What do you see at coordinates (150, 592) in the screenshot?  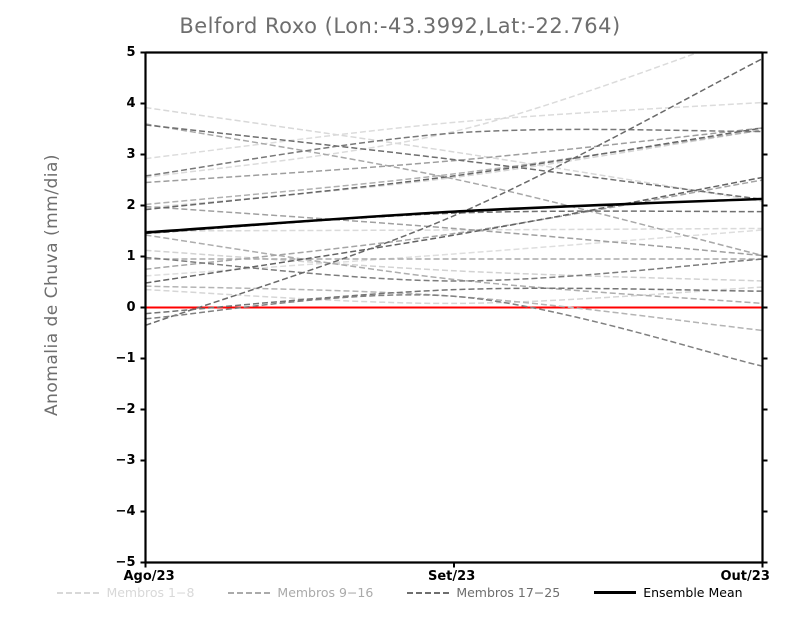 I see `legend-label: Membros 1−8` at bounding box center [150, 592].